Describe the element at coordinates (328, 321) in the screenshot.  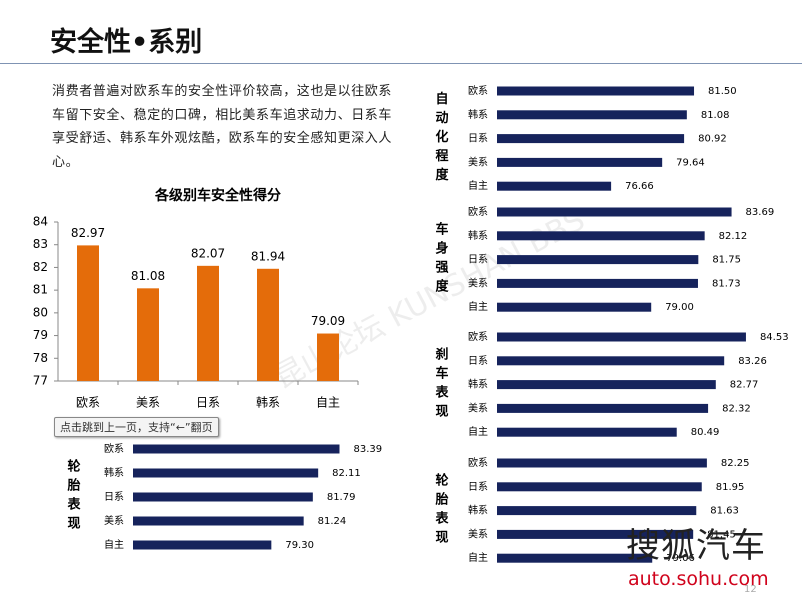
I see `value-label: 79.09` at that location.